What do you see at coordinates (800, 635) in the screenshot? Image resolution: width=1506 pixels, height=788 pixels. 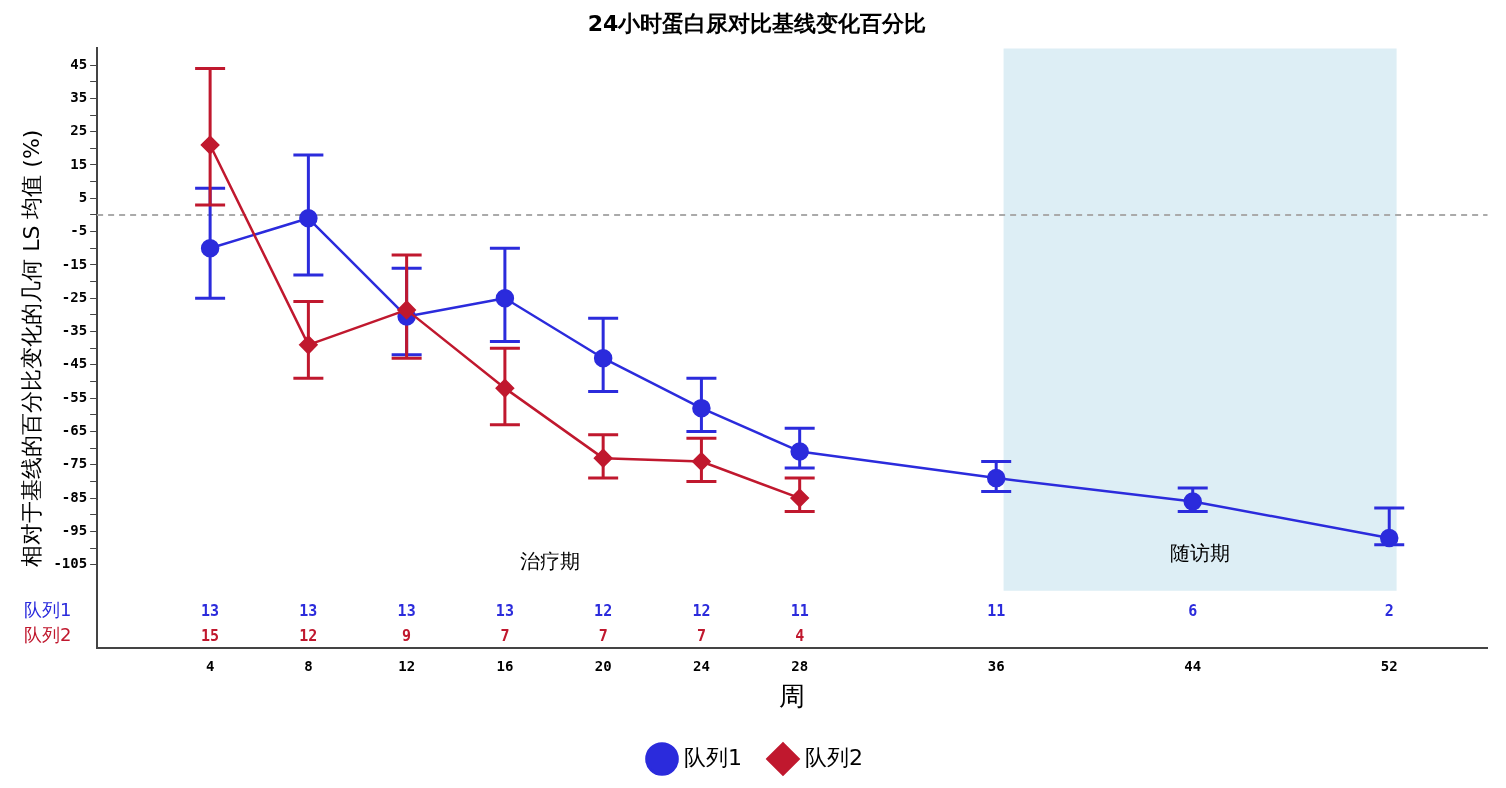 I see `annotation: 4` at bounding box center [800, 635].